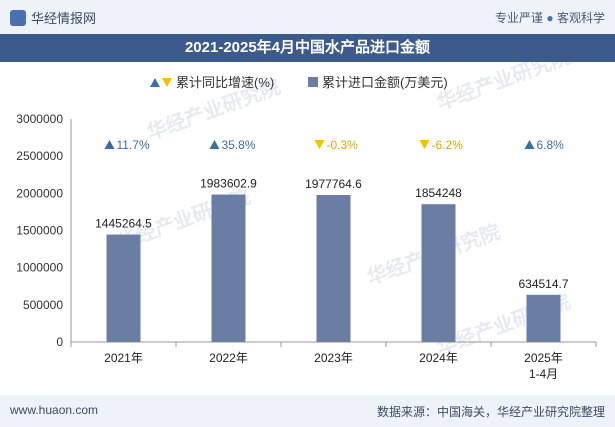  Describe the element at coordinates (54, 410) in the screenshot. I see `site-url: www.huaon.com` at that location.